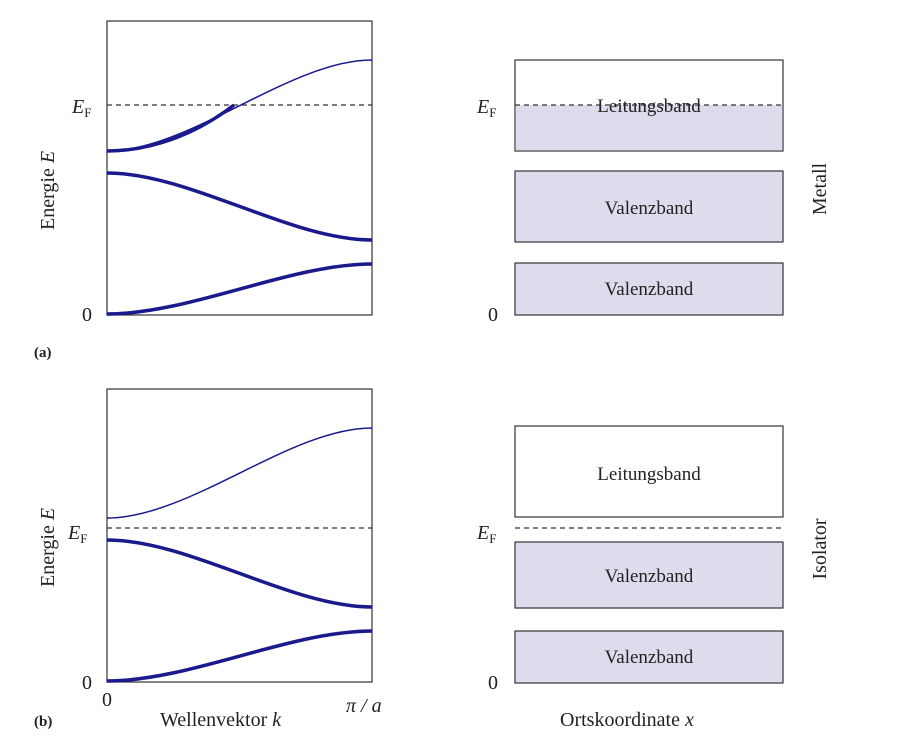 The image size is (898, 756). I want to click on panel-b-tag: (b), so click(43, 722).